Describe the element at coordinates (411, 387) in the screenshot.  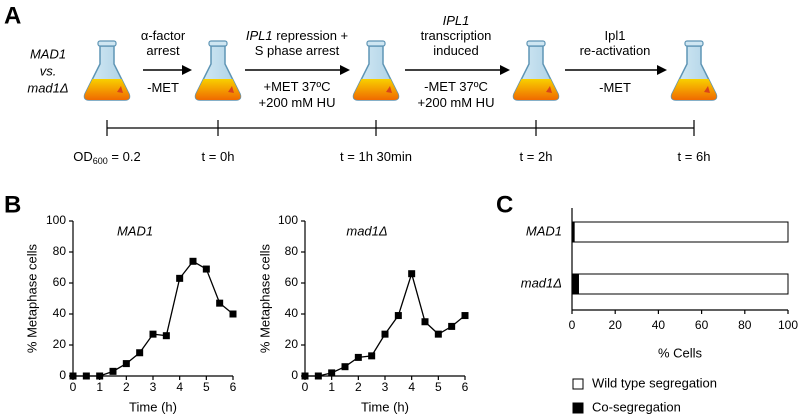
I see `x-tick-label: 4` at that location.